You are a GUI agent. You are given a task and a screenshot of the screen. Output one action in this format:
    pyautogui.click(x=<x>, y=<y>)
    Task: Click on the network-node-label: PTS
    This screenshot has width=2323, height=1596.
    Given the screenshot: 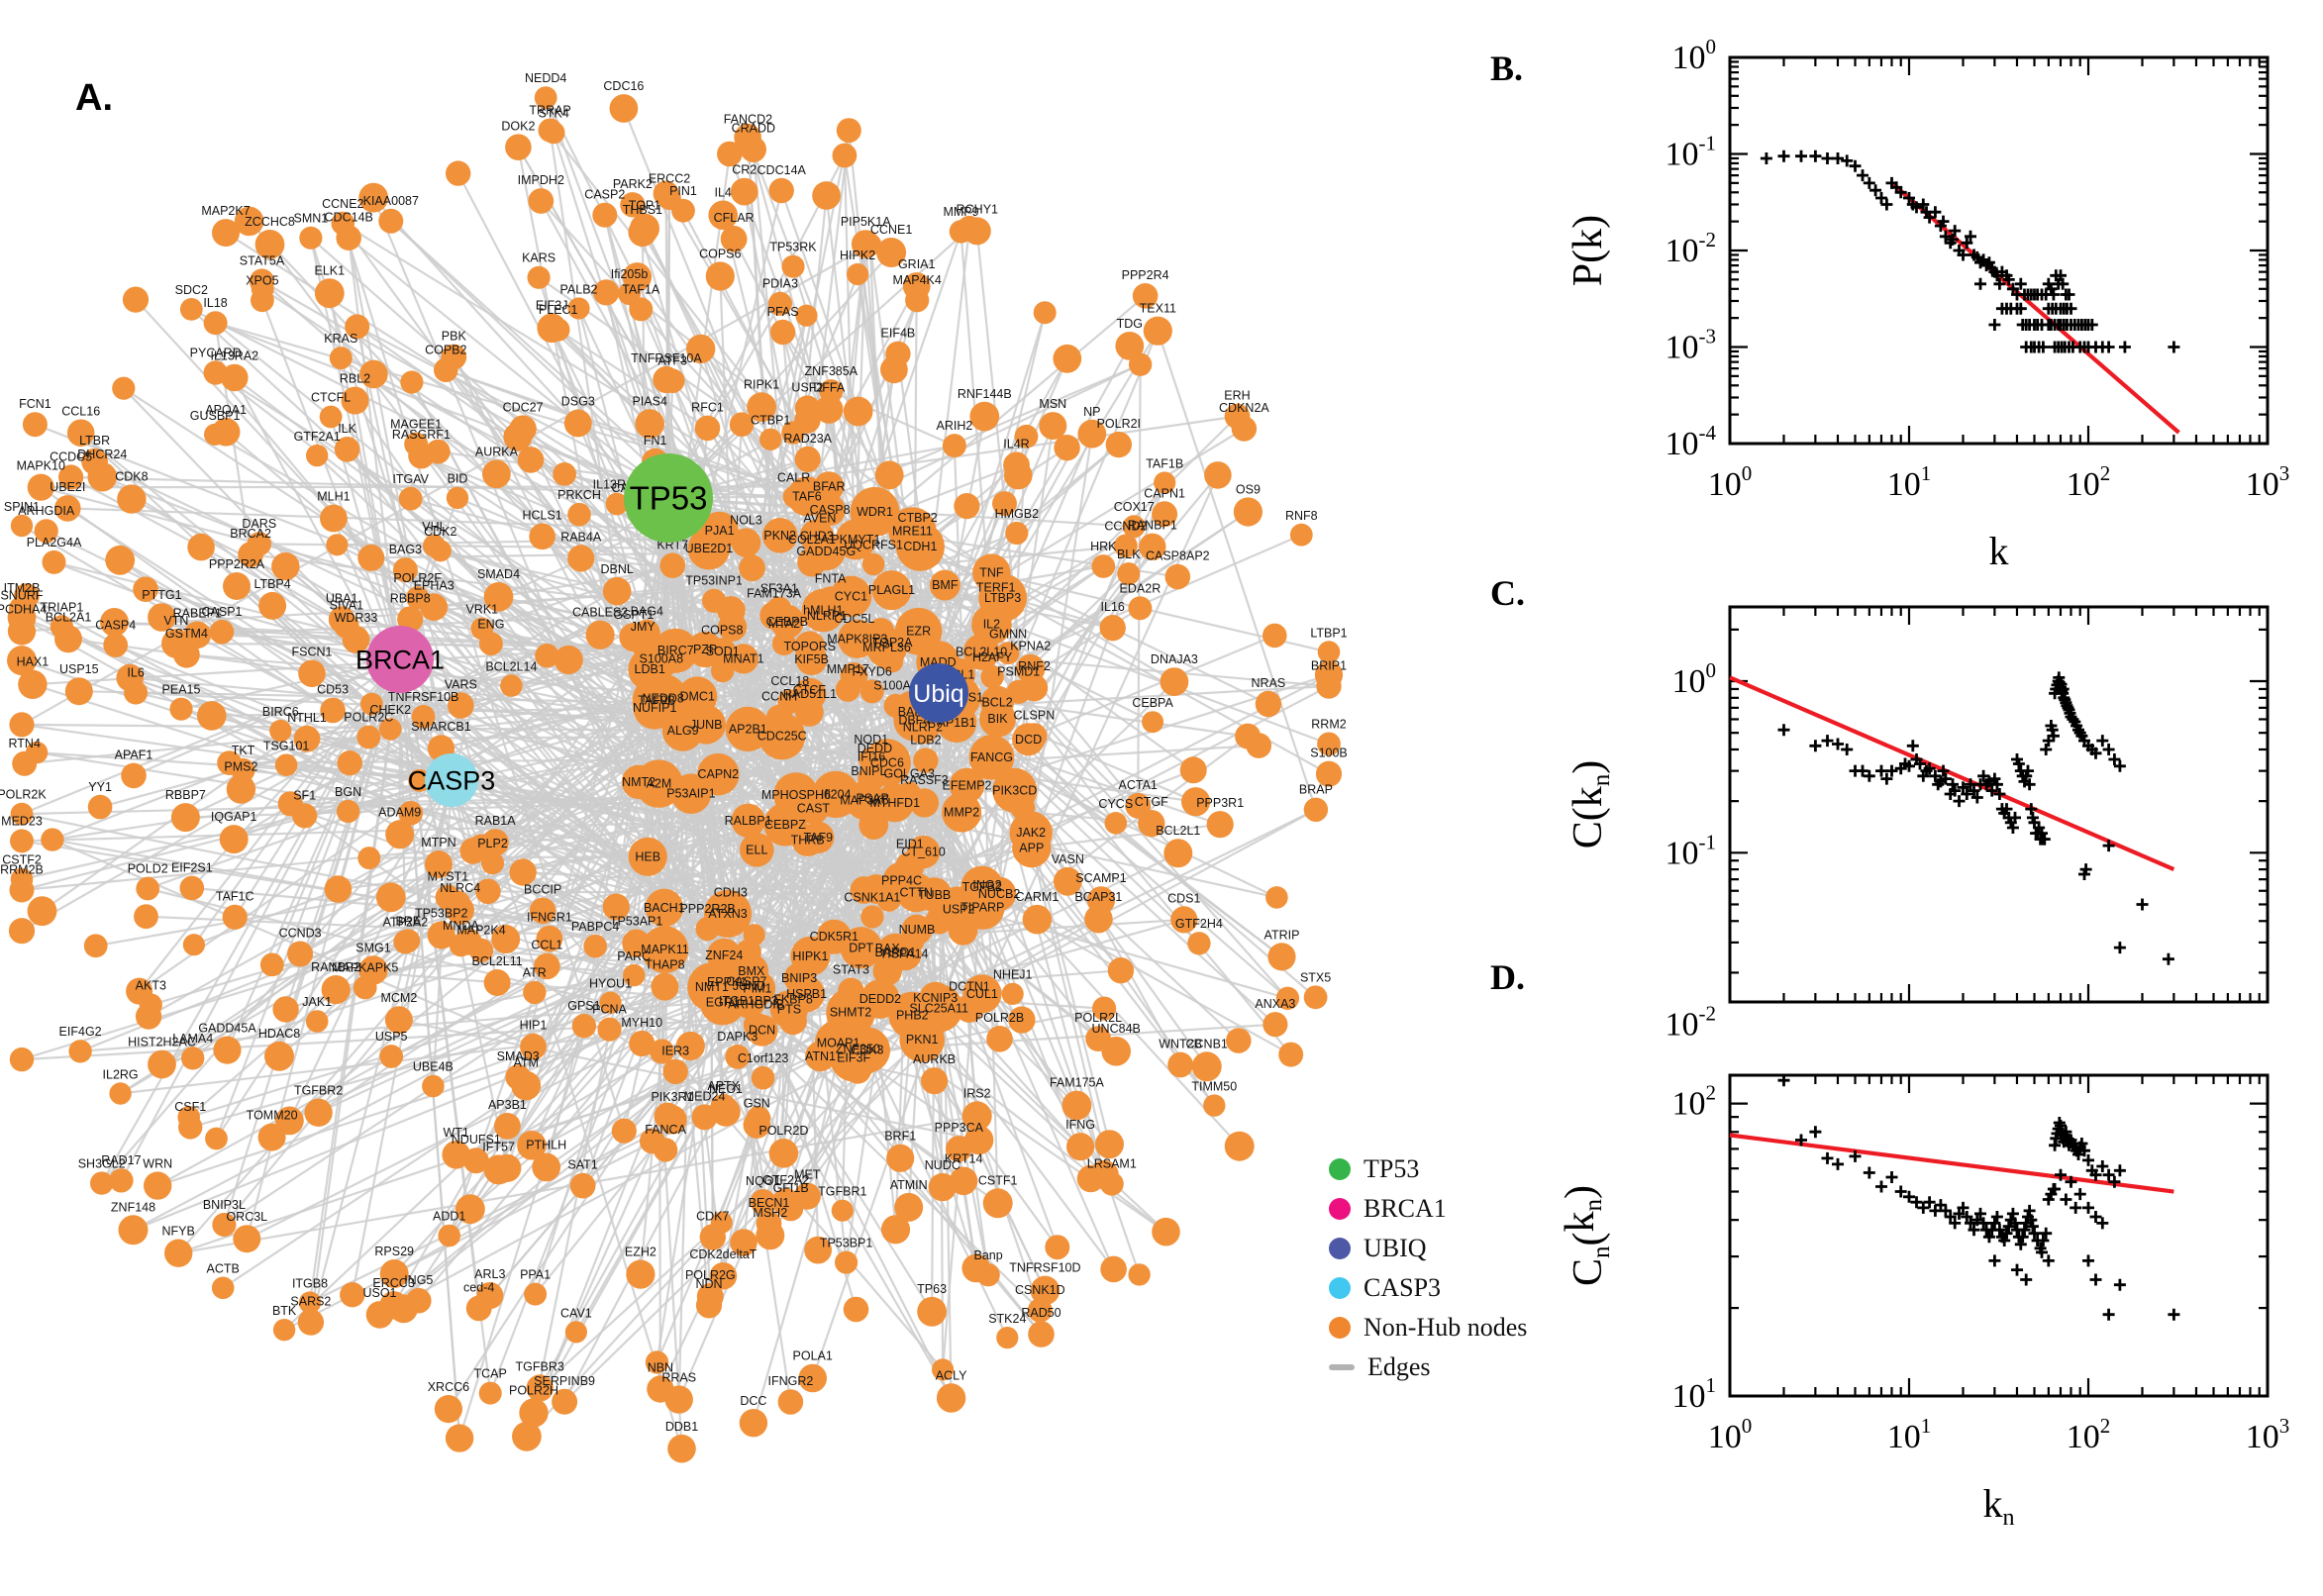 What is the action you would take?
    pyautogui.click(x=789, y=1009)
    